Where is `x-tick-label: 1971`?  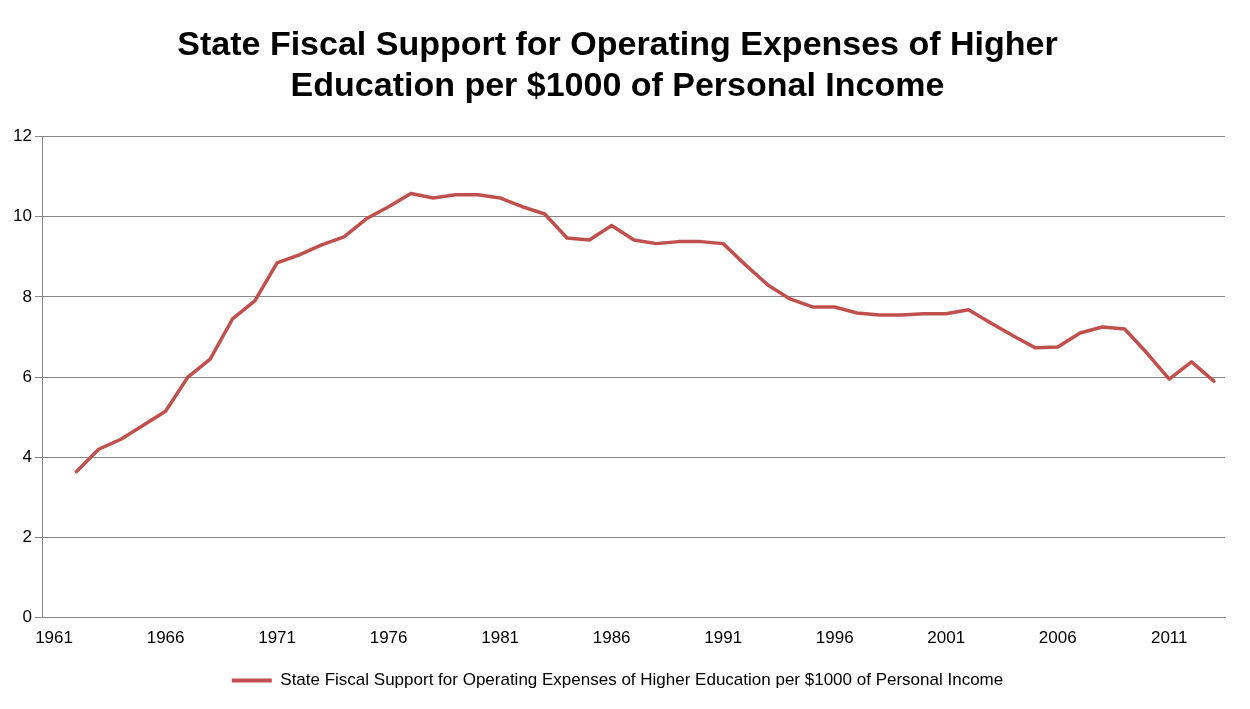
x-tick-label: 1971 is located at coordinates (277, 638).